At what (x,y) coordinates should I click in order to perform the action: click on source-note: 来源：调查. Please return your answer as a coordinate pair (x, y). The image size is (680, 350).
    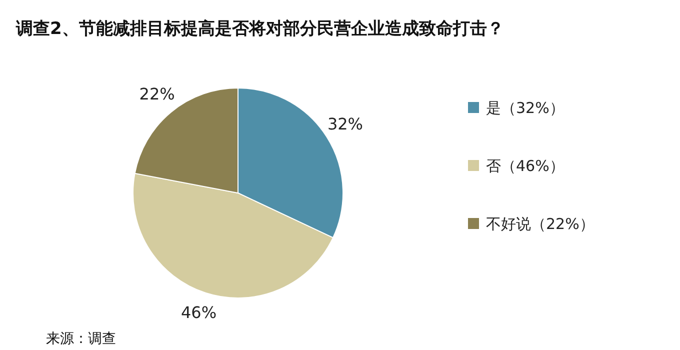
    Looking at the image, I should click on (81, 339).